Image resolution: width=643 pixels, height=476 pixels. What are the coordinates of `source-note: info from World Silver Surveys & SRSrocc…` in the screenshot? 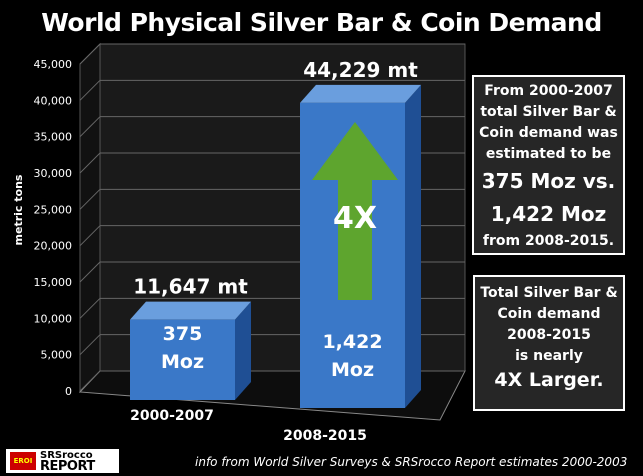 It's located at (411, 462).